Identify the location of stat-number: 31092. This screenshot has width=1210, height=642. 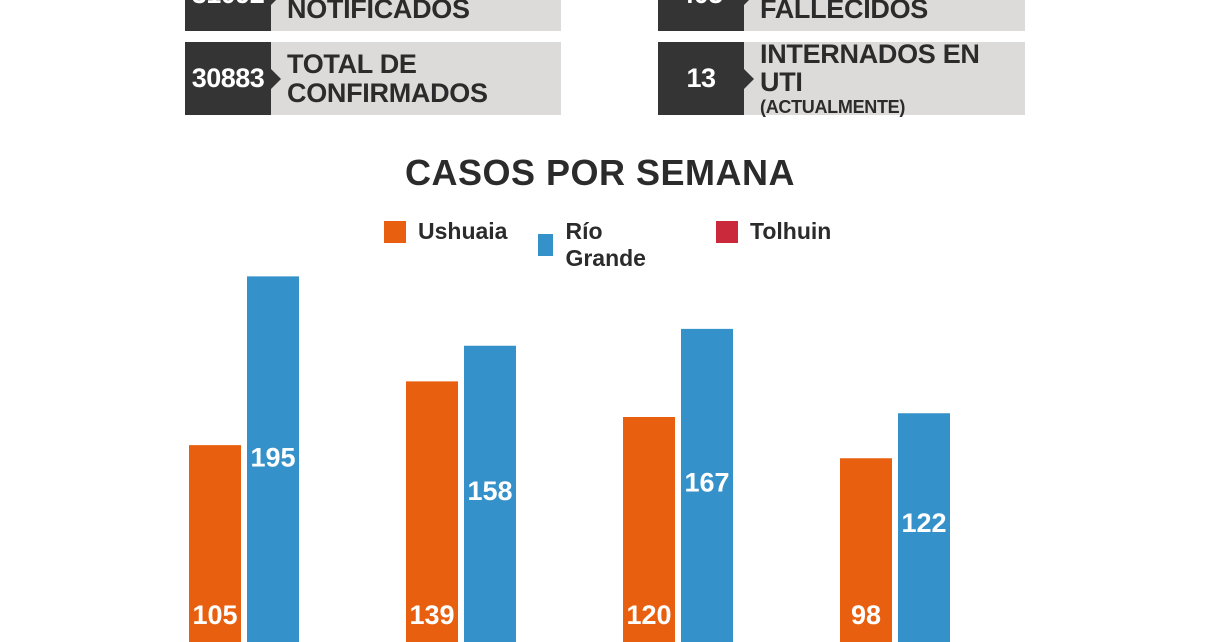
(233, 15).